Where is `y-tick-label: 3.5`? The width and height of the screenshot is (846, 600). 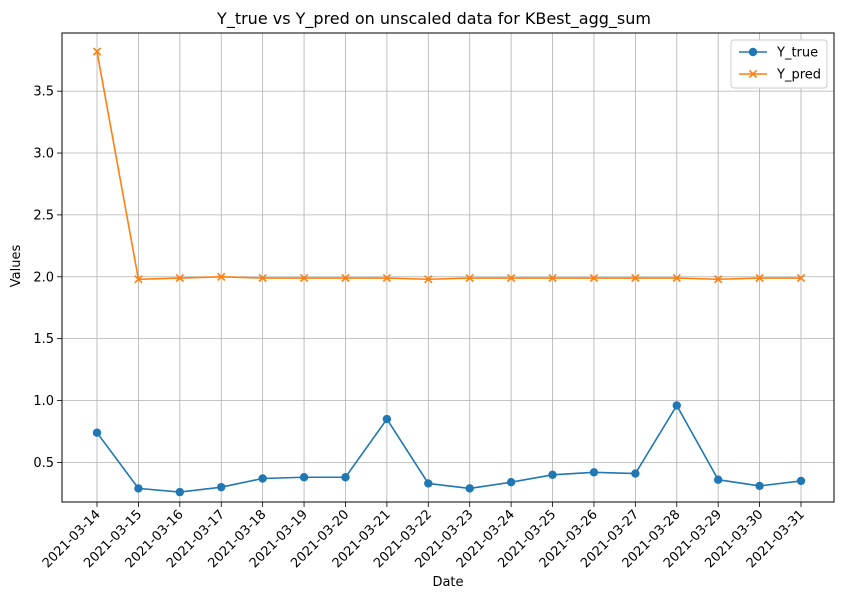
y-tick-label: 3.5 is located at coordinates (43, 92).